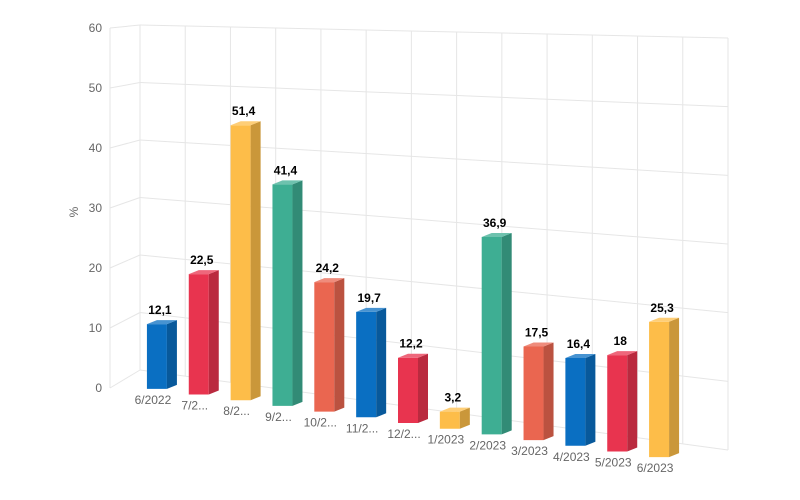 The image size is (800, 500). I want to click on data-label: 19,7, so click(369, 298).